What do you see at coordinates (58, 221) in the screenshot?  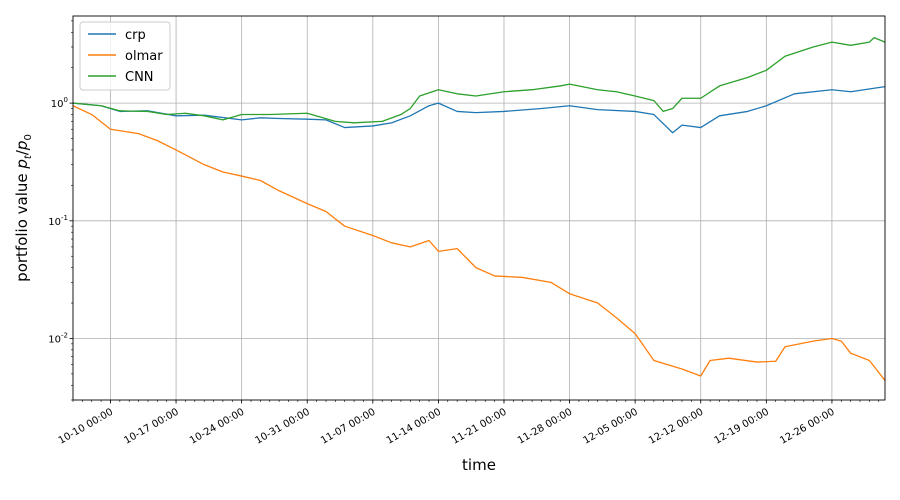 I see `y-tick-label: 10⁻¹` at bounding box center [58, 221].